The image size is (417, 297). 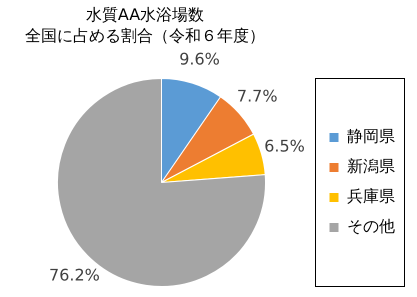 I want to click on legend-label: その他, so click(x=371, y=226).